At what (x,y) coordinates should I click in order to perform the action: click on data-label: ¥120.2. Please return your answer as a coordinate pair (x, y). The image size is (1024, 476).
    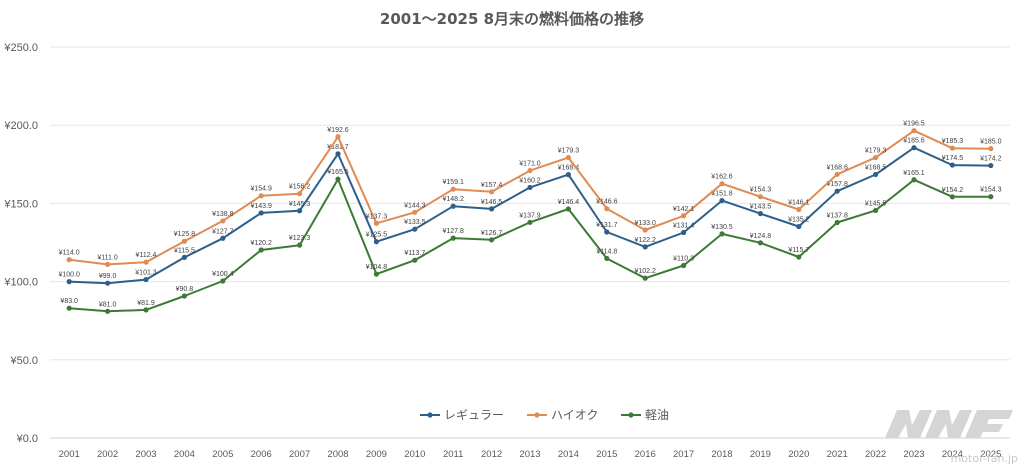
    Looking at the image, I should click on (261, 243).